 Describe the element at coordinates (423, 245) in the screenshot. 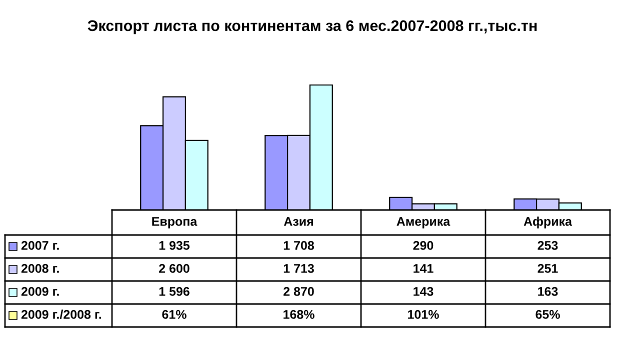

I see `data-label: 290` at that location.